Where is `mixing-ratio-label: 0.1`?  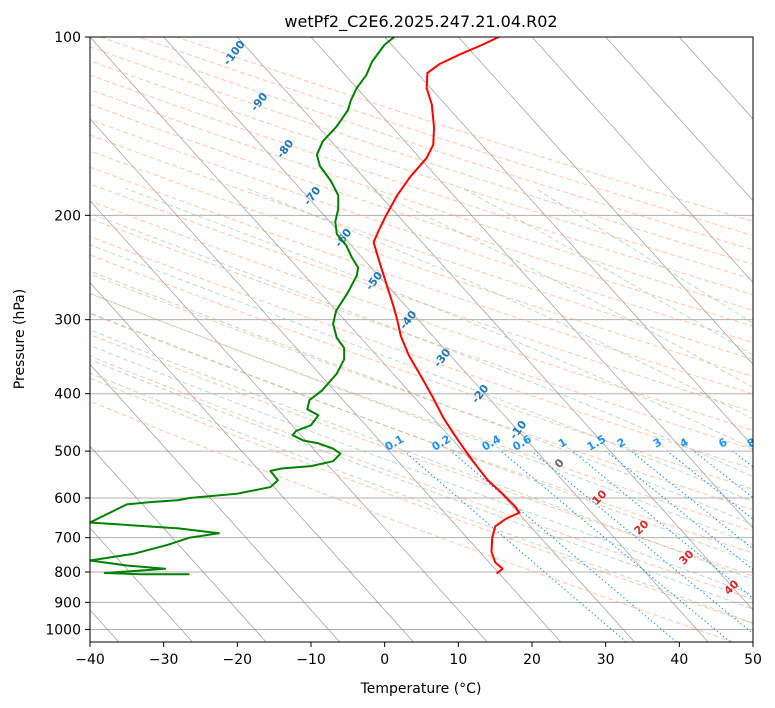 mixing-ratio-label: 0.1 is located at coordinates (394, 443).